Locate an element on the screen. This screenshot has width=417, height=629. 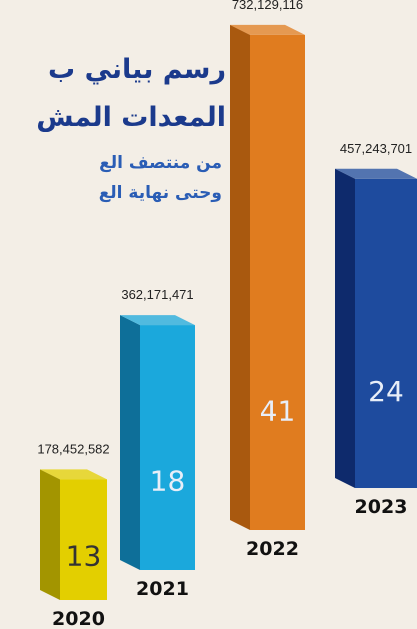
chart-title: المعدات المش is located at coordinates (131, 117).